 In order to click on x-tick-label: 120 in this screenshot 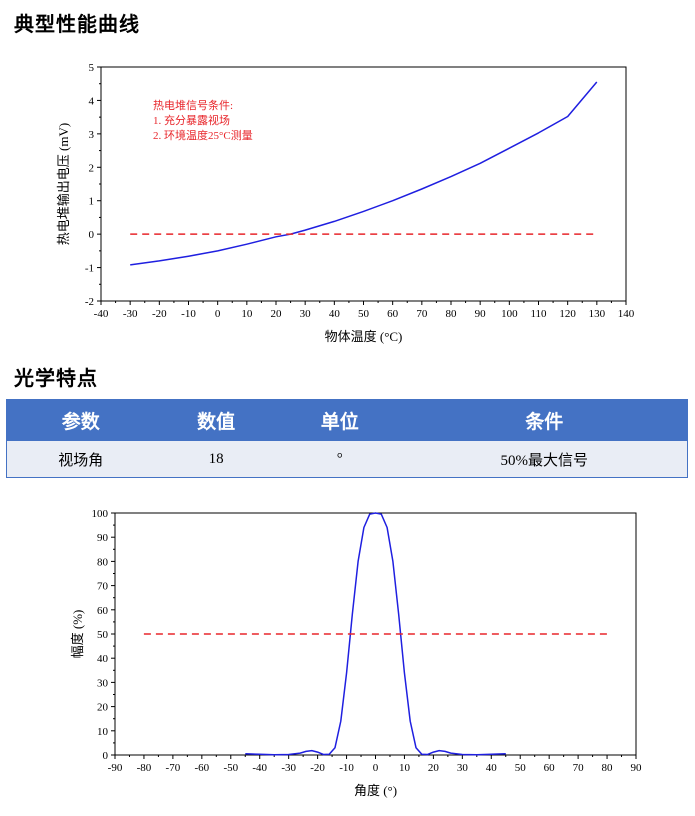, I will do `click(567, 314)`.